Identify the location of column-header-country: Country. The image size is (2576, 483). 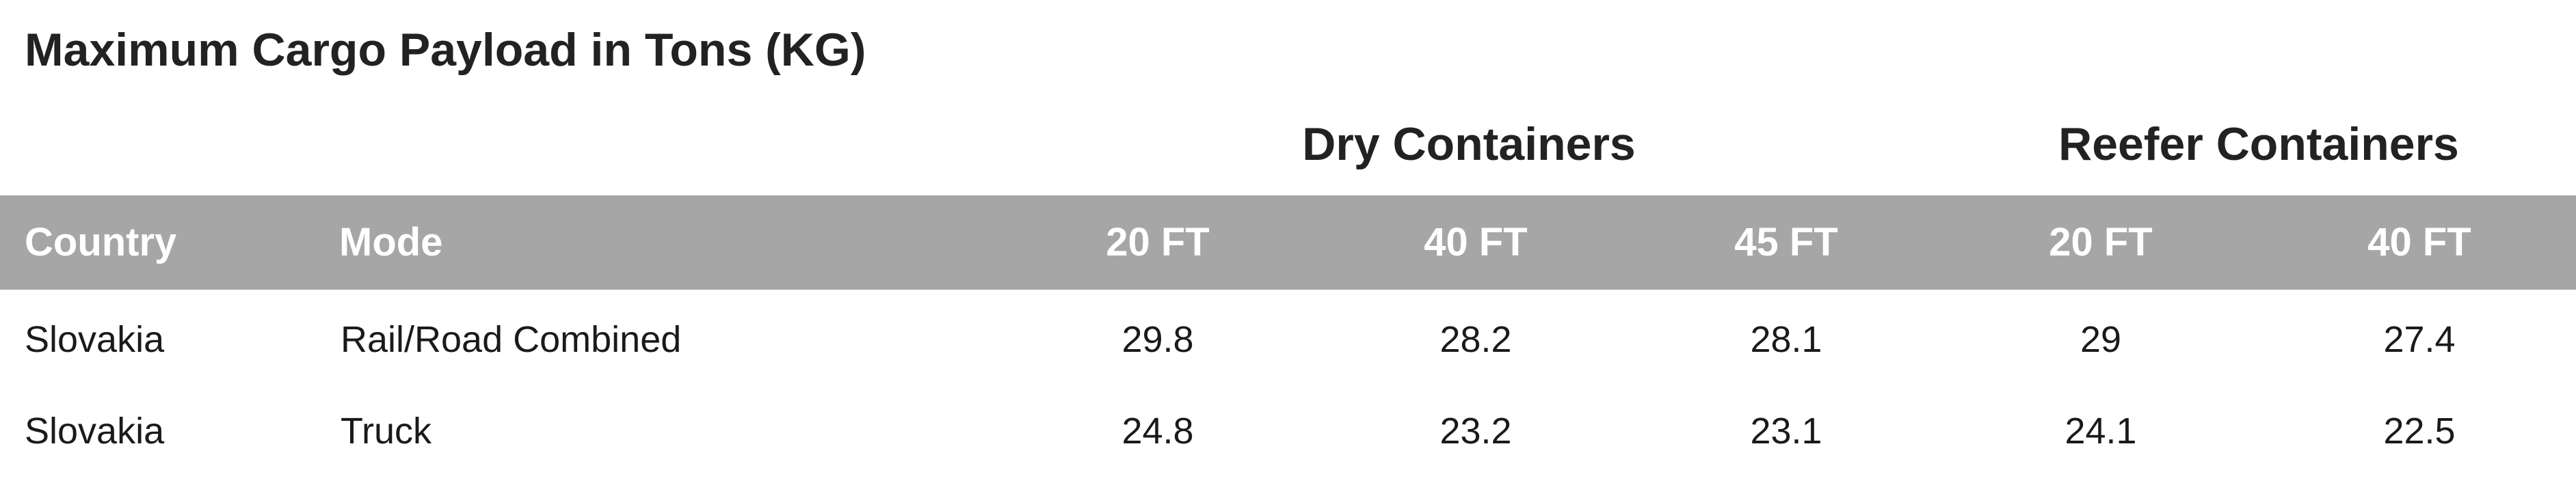
(101, 242).